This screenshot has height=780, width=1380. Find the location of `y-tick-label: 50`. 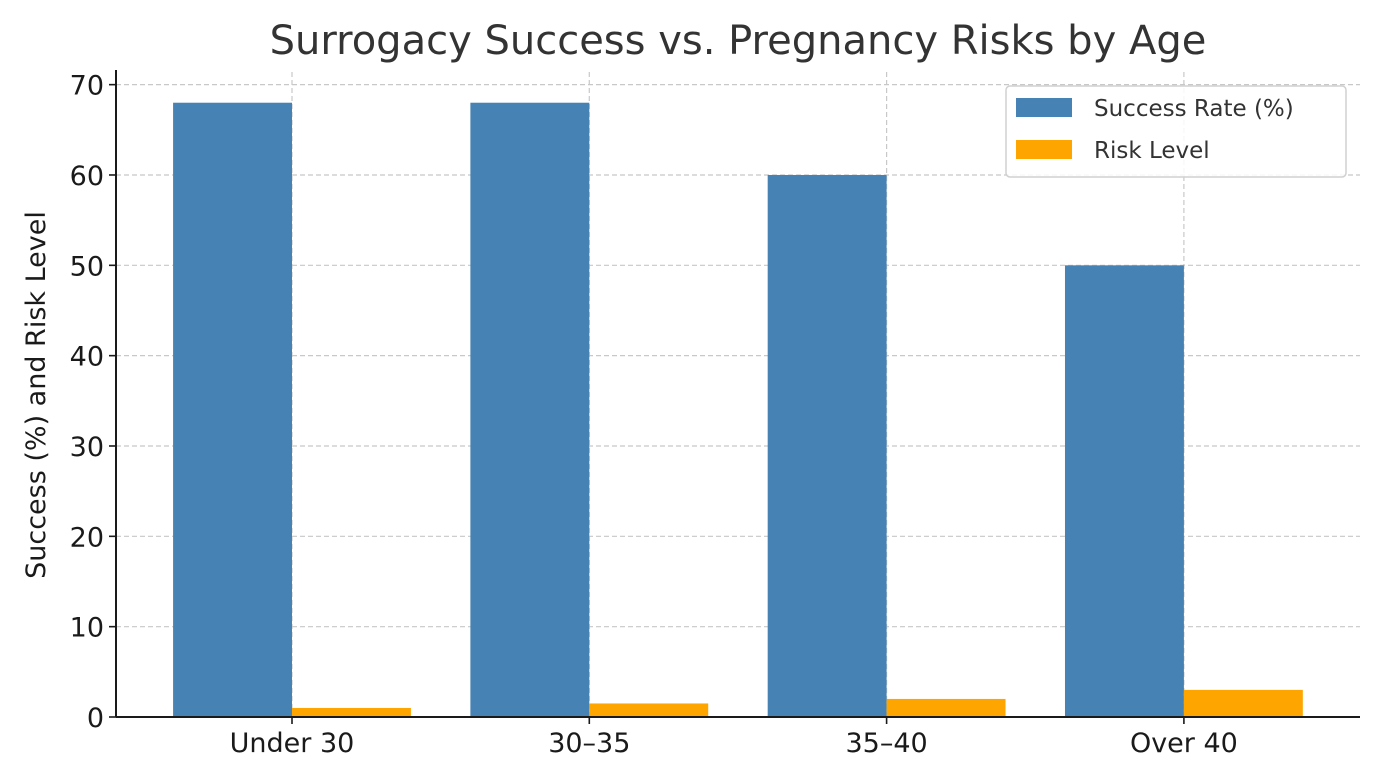

y-tick-label: 50 is located at coordinates (87, 266).